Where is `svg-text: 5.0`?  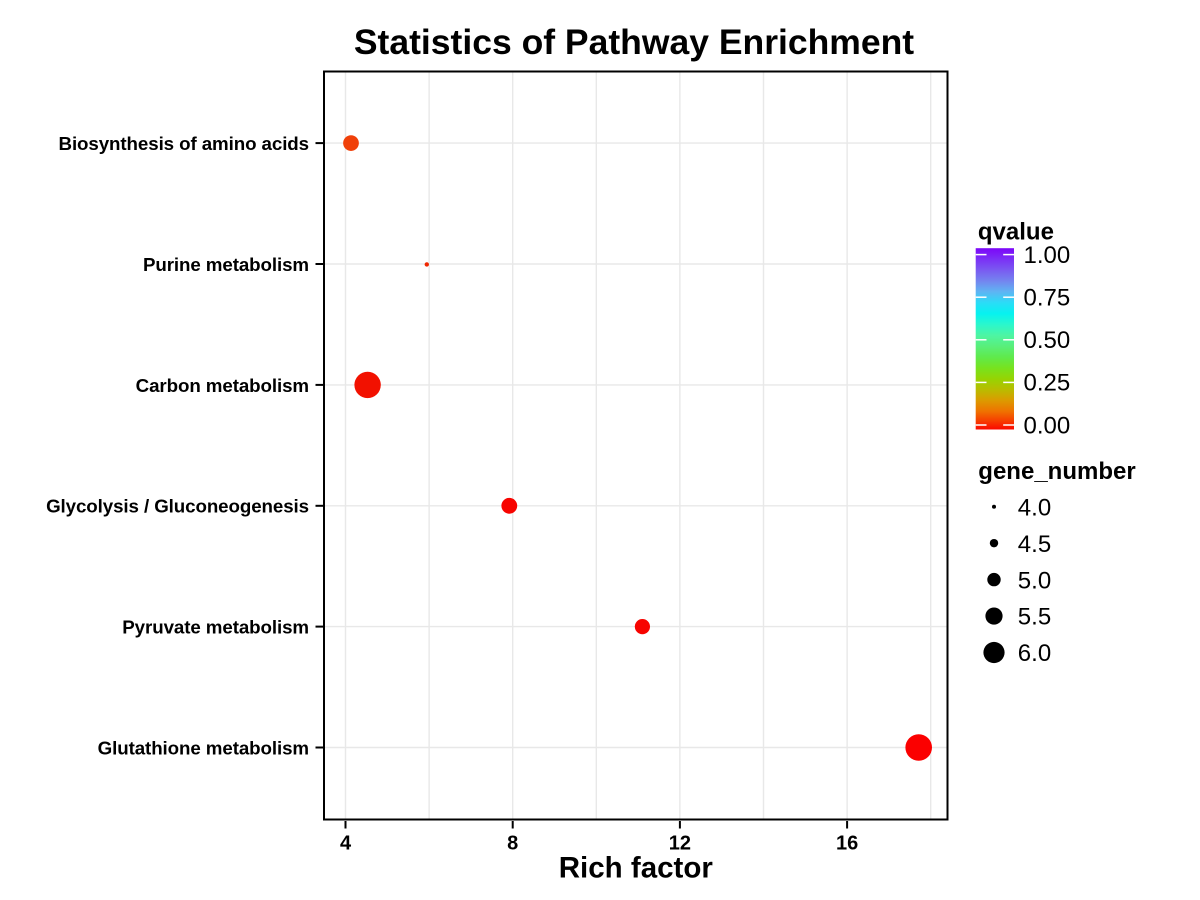 svg-text: 5.0 is located at coordinates (1034, 580).